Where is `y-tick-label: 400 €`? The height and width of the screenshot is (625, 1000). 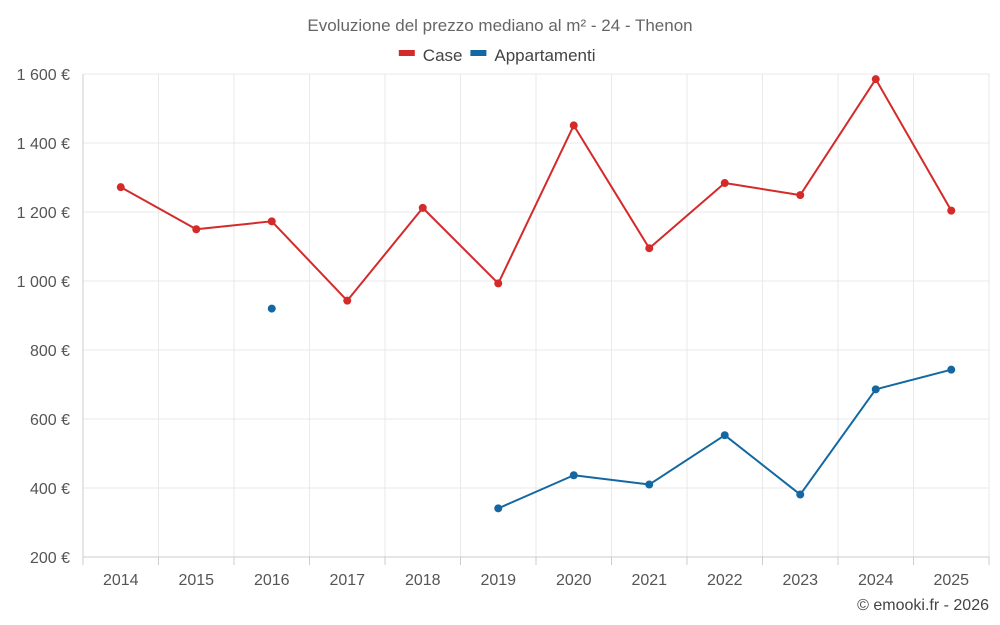
y-tick-label: 400 € is located at coordinates (50, 489).